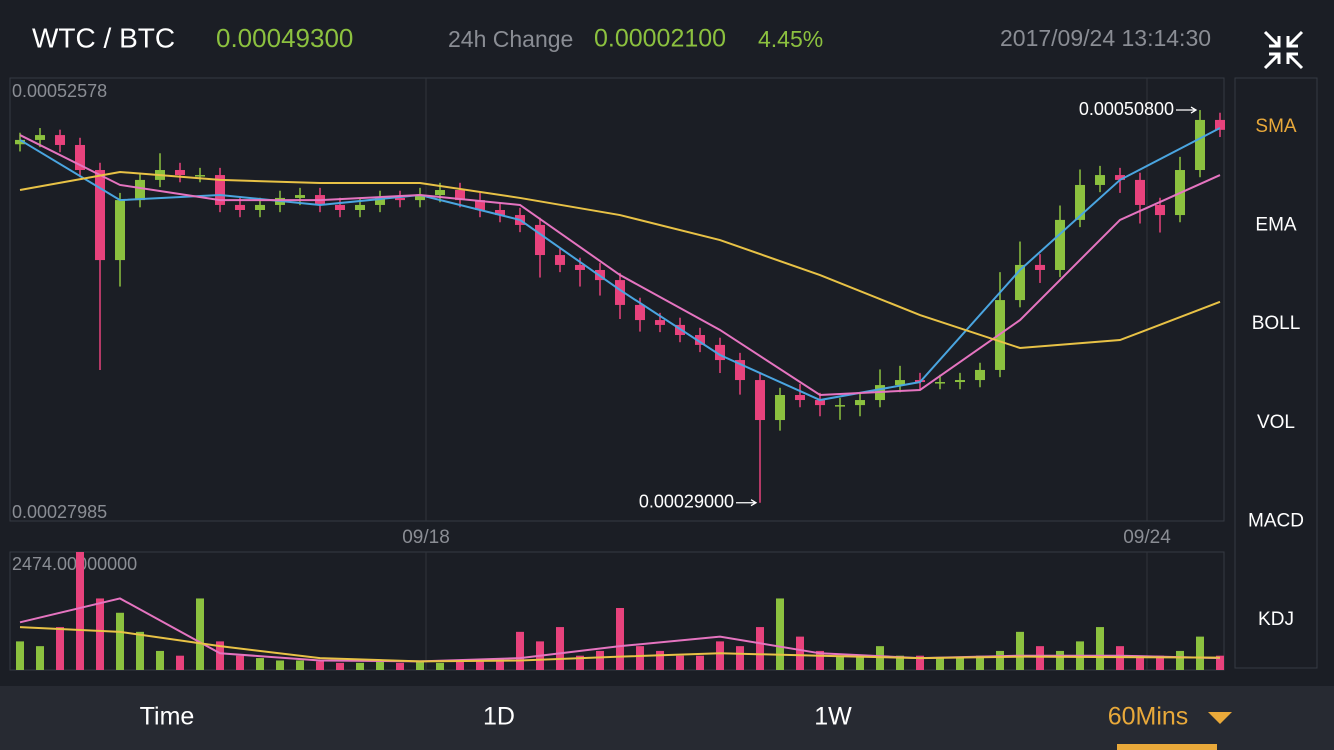 This screenshot has width=1334, height=750. I want to click on tab: Time, so click(167, 717).